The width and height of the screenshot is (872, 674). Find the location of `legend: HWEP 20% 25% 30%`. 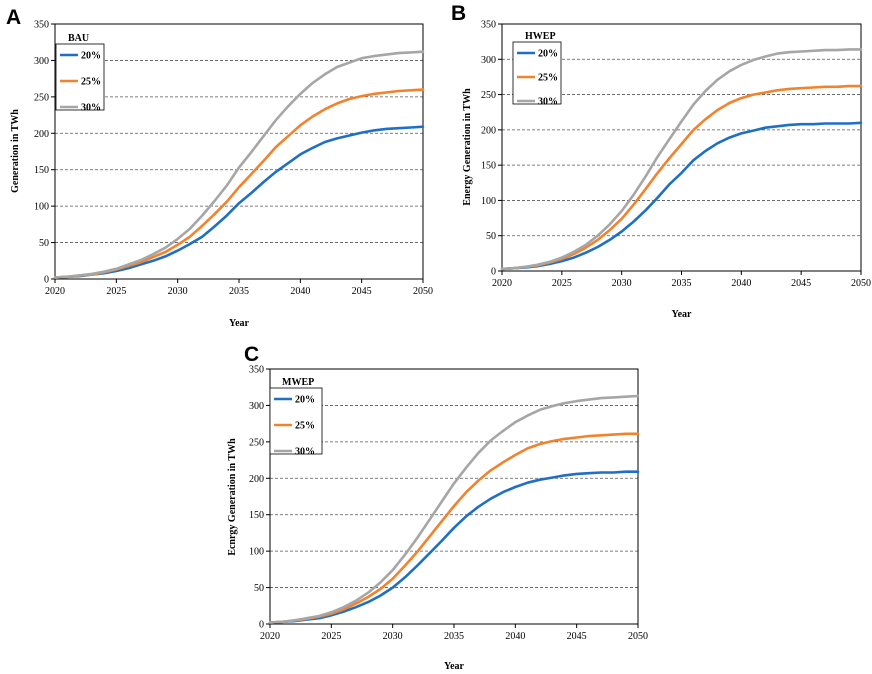

legend: HWEP 20% 25% 30% is located at coordinates (537, 69).